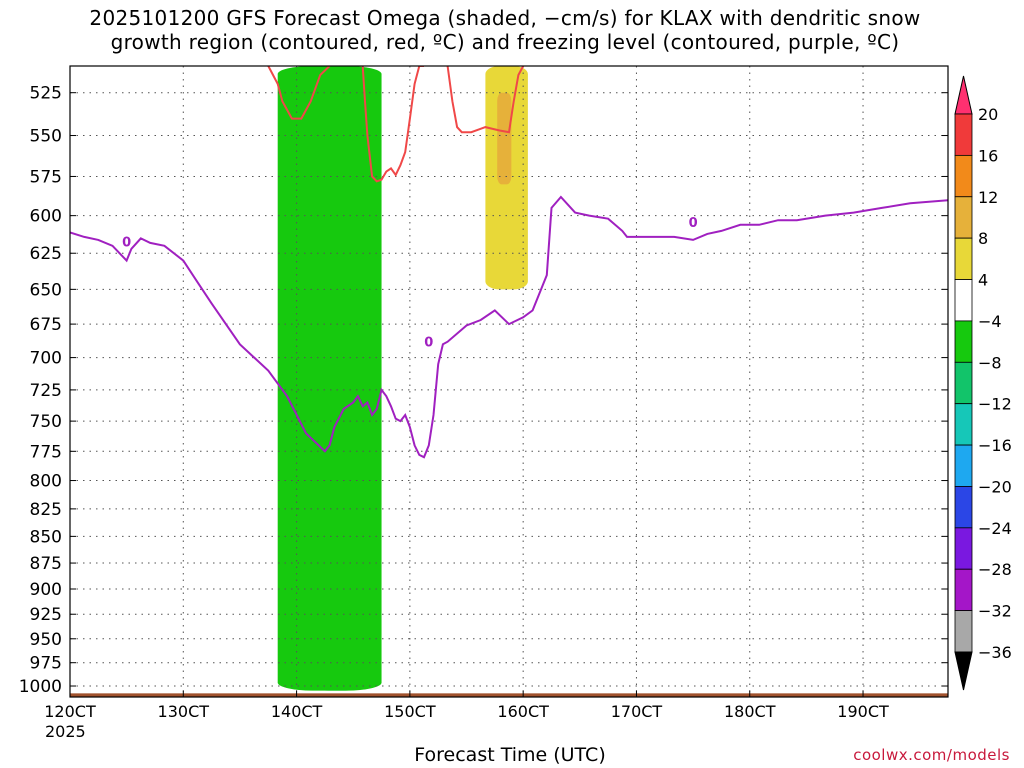 The width and height of the screenshot is (1024, 768). Describe the element at coordinates (329, 378) in the screenshot. I see `omega-shade-neg4` at that location.